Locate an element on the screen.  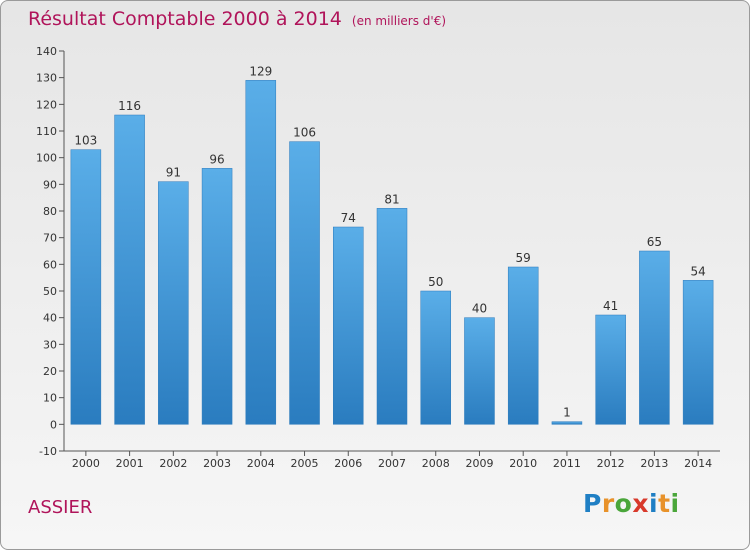
y-tick-label: 40 is located at coordinates (50, 318).